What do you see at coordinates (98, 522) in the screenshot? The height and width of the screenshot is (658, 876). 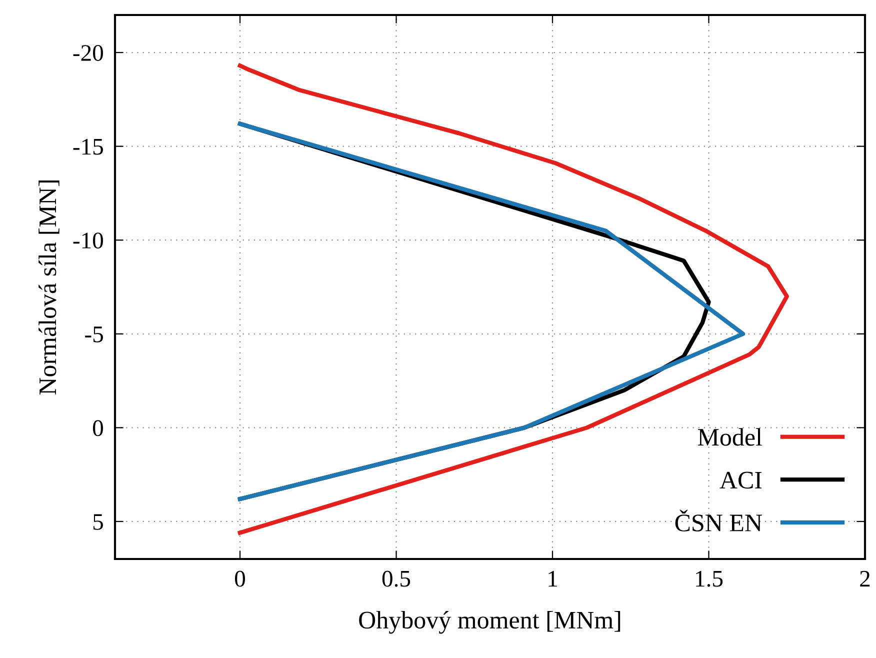 I see `y-tick-label: 5` at bounding box center [98, 522].